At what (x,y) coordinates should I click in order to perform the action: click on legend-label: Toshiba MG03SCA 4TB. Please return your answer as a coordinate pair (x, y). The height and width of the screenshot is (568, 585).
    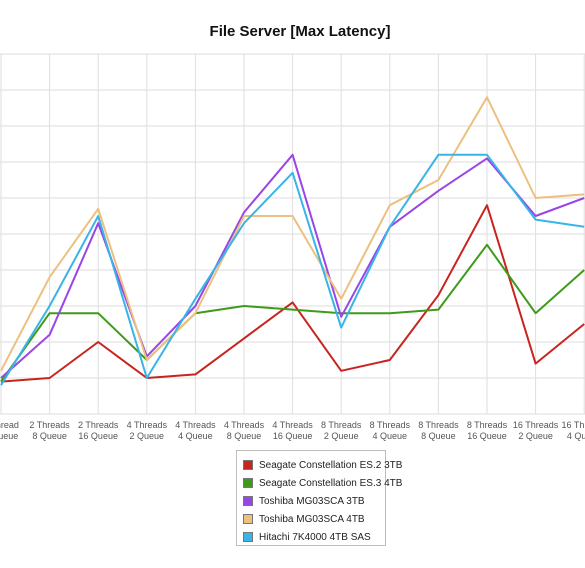
    Looking at the image, I should click on (312, 519).